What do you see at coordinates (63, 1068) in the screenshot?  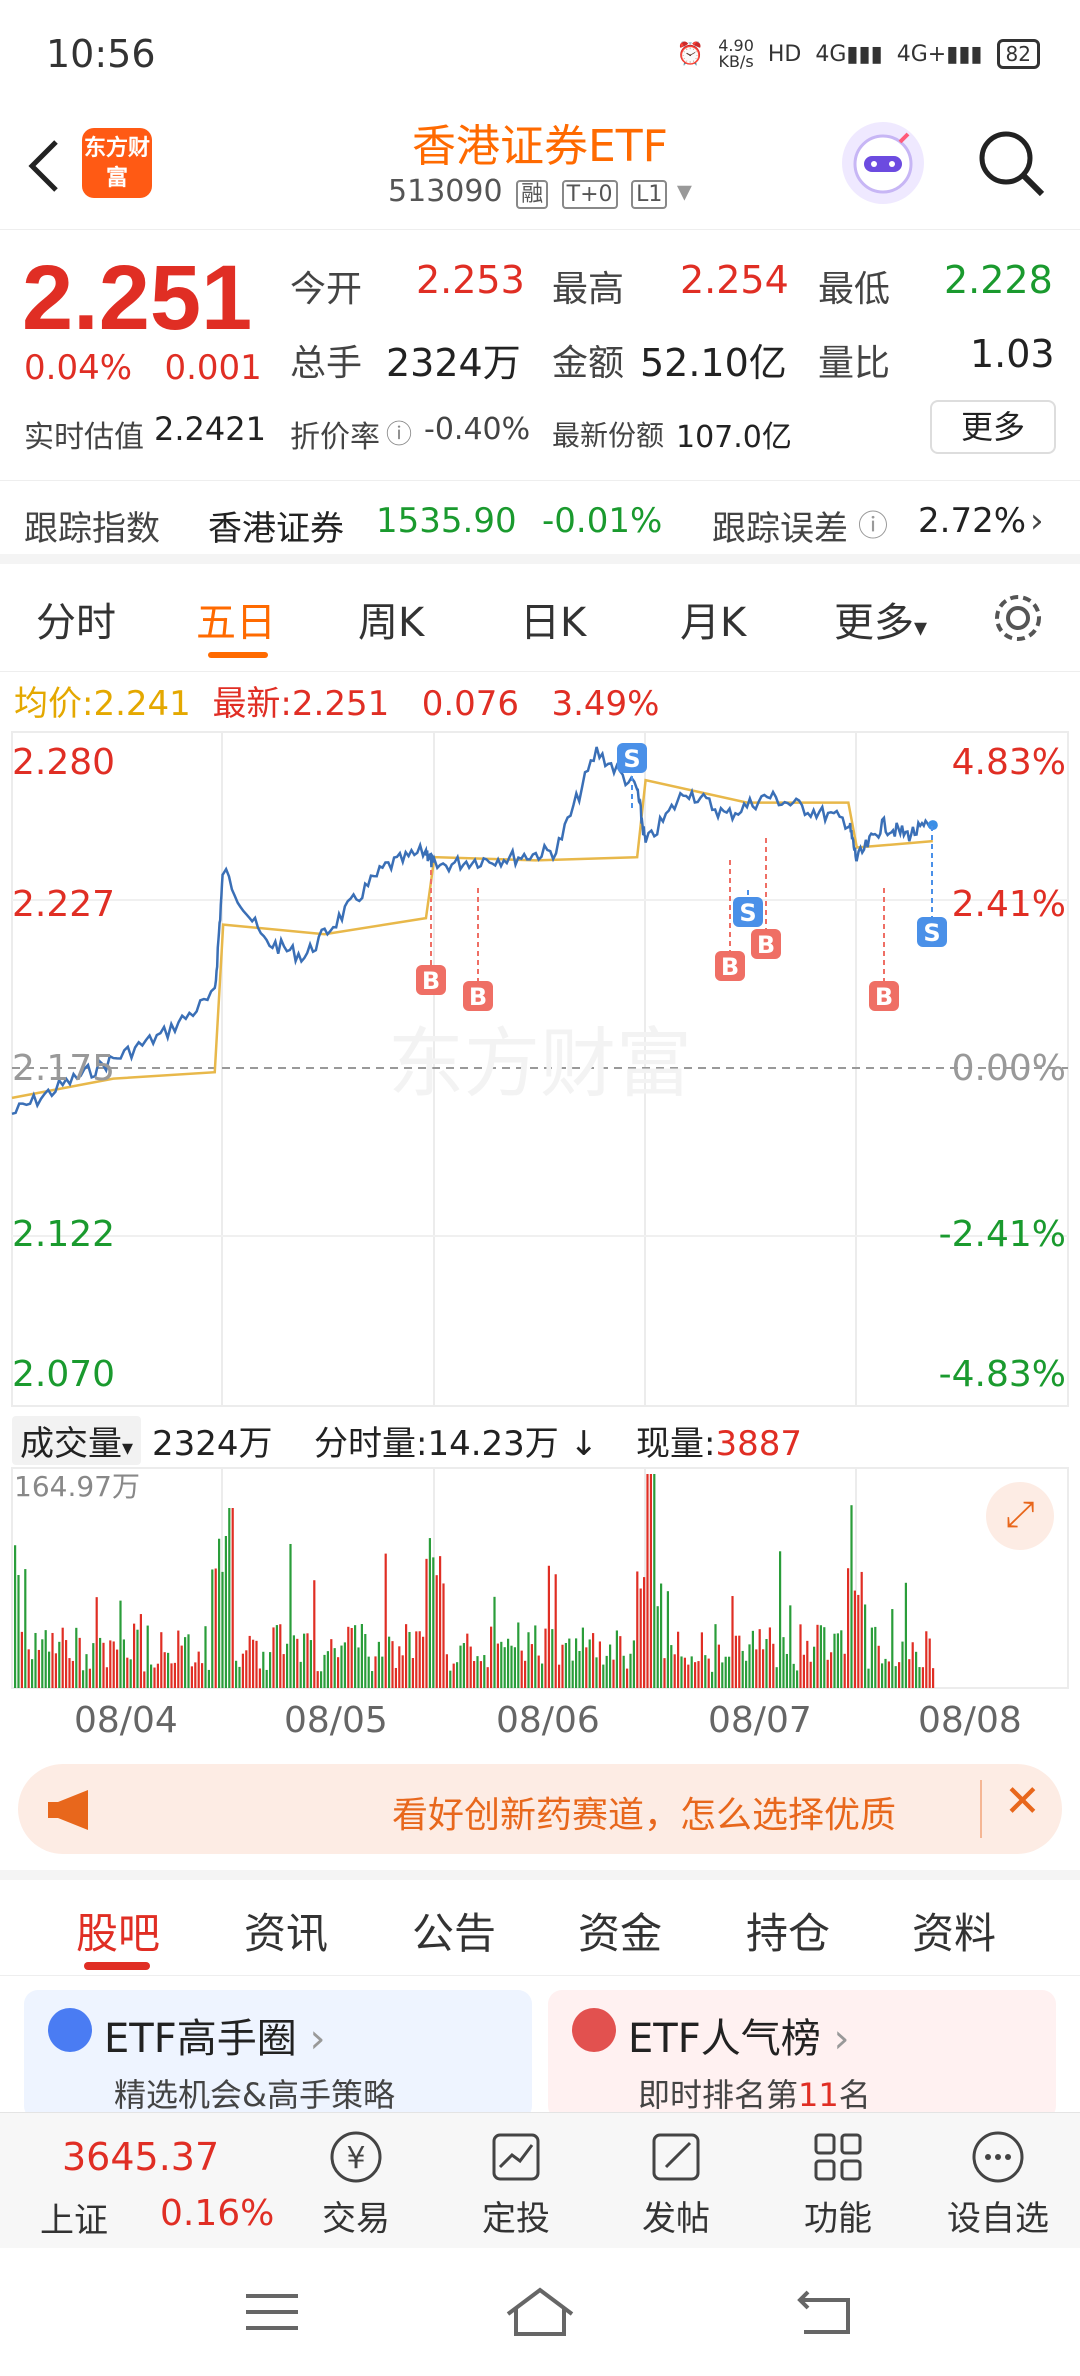 I see `y-tick-2: 2.175` at bounding box center [63, 1068].